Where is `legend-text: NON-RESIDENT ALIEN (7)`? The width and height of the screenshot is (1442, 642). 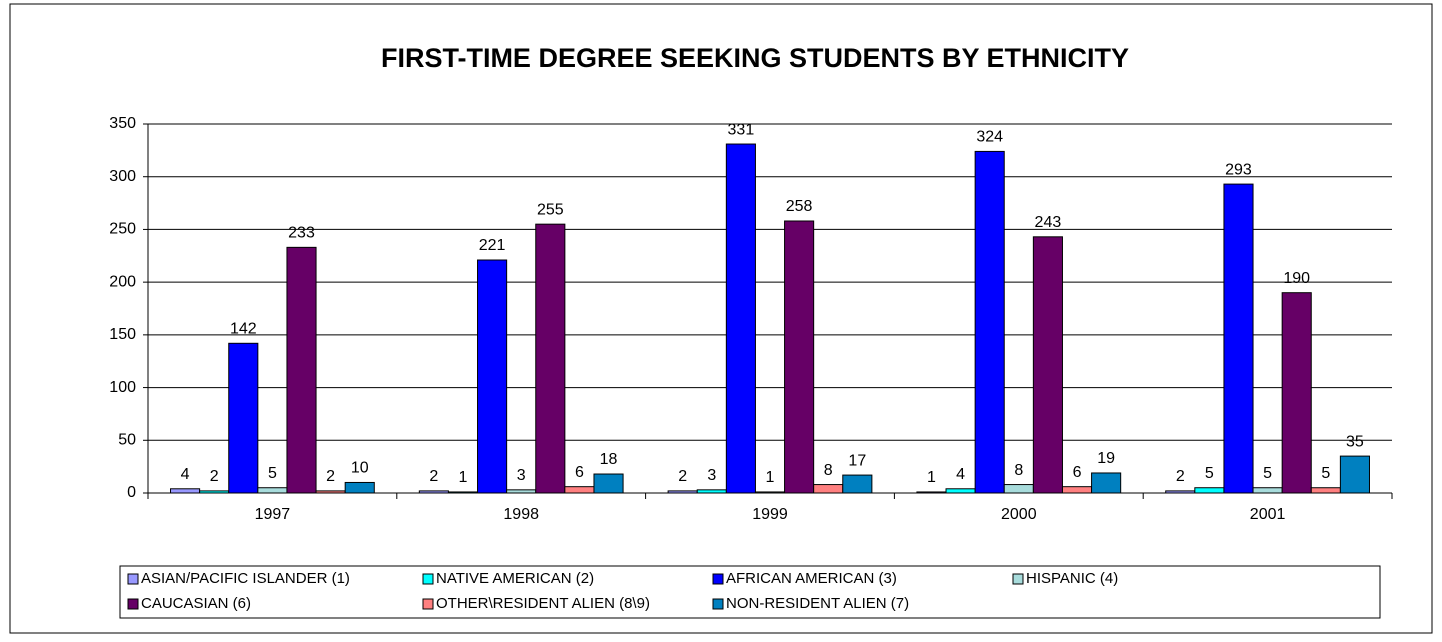
legend-text: NON-RESIDENT ALIEN (7) is located at coordinates (817, 603).